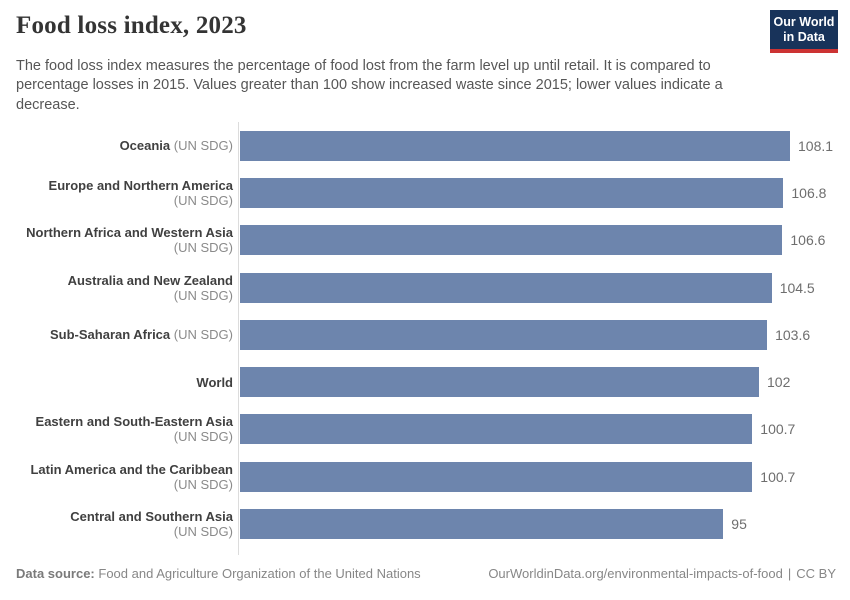 The height and width of the screenshot is (600, 850). I want to click on chart-row: World 102, so click(425, 381).